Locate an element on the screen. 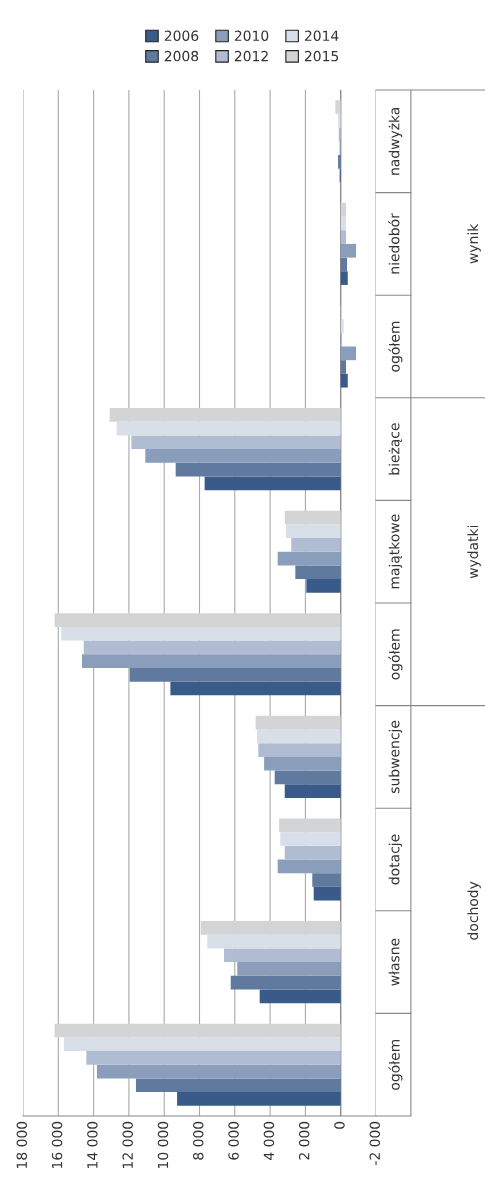  legend-label: 2006 is located at coordinates (181, 35).